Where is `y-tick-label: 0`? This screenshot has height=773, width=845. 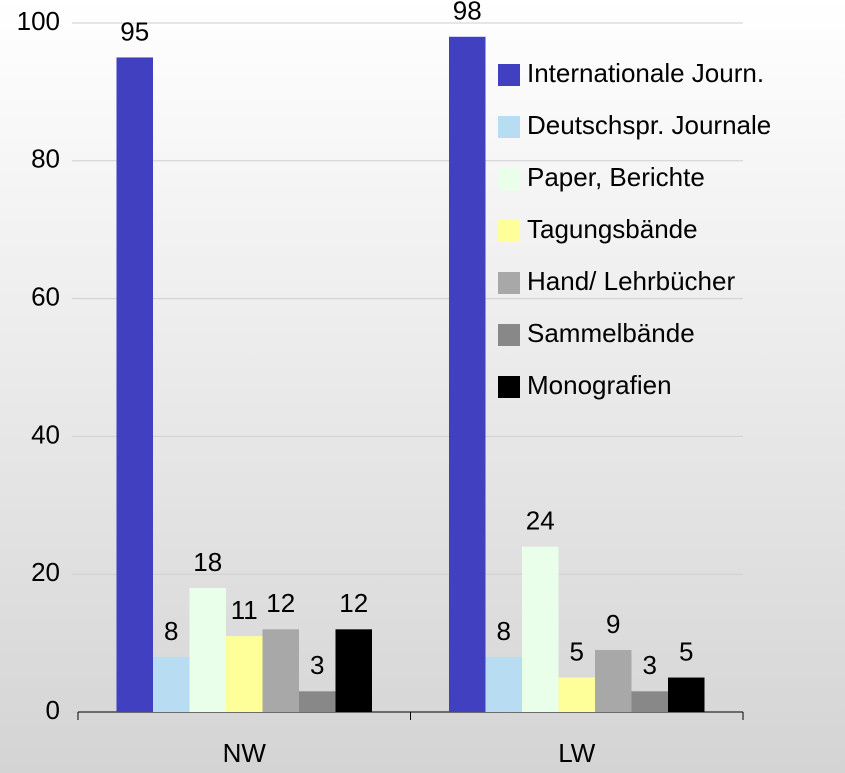
y-tick-label: 0 is located at coordinates (53, 710).